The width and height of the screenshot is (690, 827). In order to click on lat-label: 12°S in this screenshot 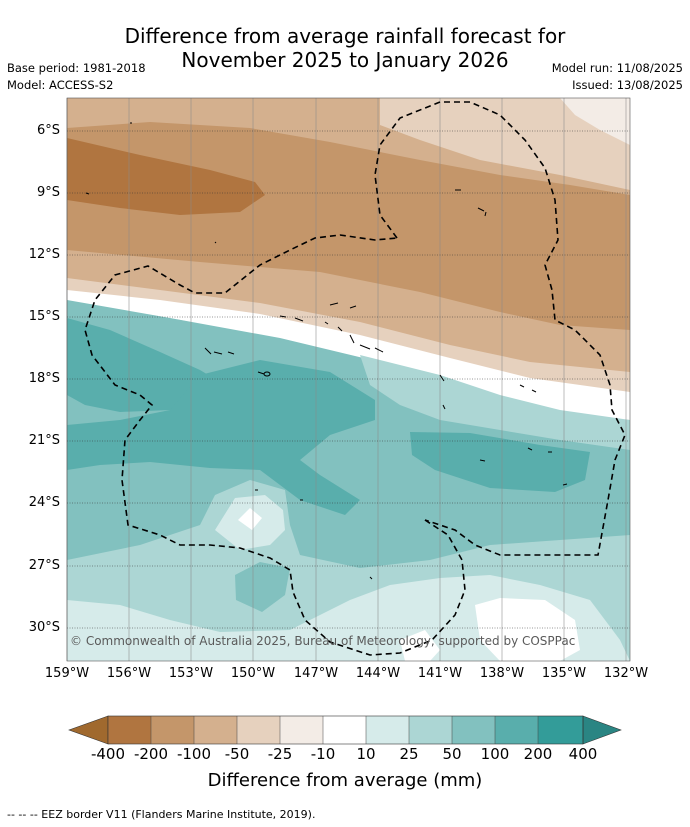, I will do `click(44, 254)`.